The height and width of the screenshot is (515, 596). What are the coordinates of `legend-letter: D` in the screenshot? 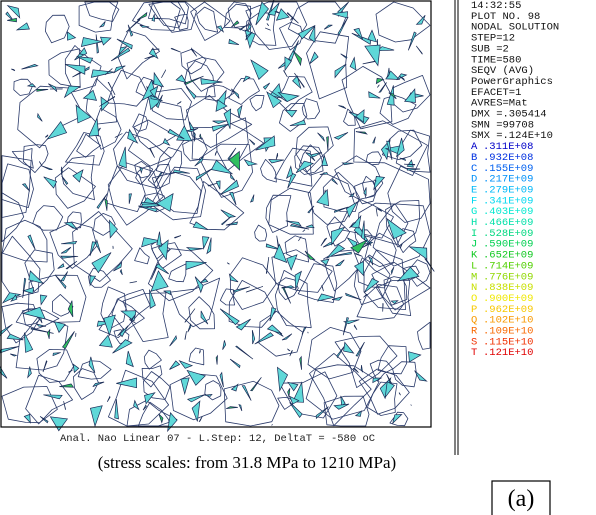 It's located at (474, 180).